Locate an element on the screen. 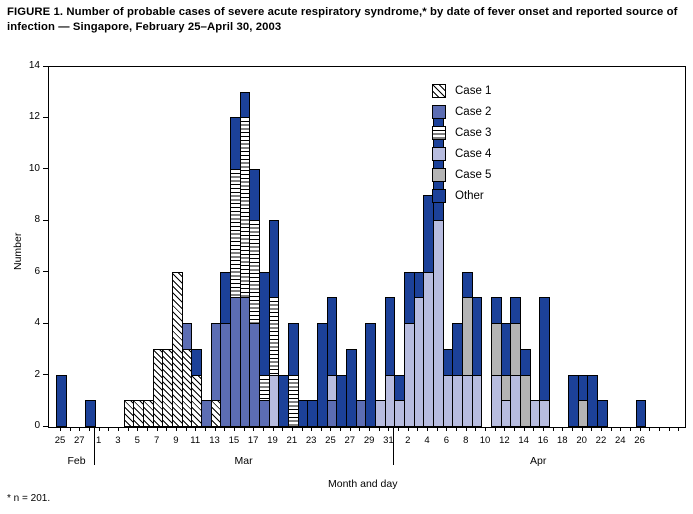 Image resolution: width=693 pixels, height=514 pixels. x-axis-tick-label: 3 is located at coordinates (118, 440).